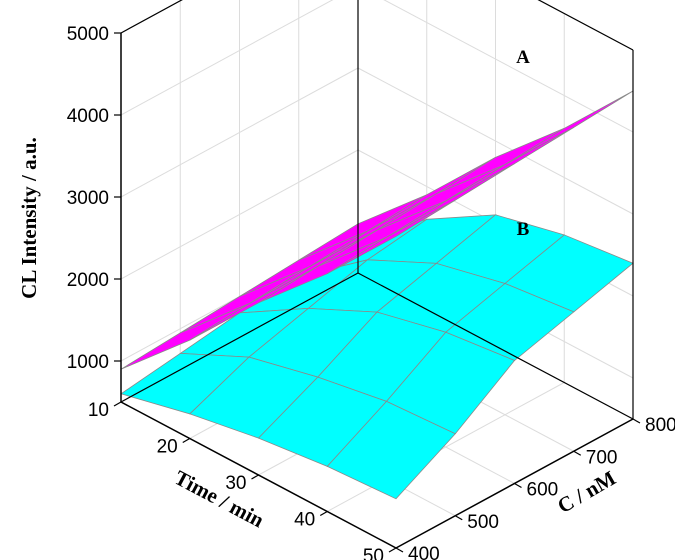  Describe the element at coordinates (88, 280) in the screenshot. I see `z-tick-label: 2000` at that location.